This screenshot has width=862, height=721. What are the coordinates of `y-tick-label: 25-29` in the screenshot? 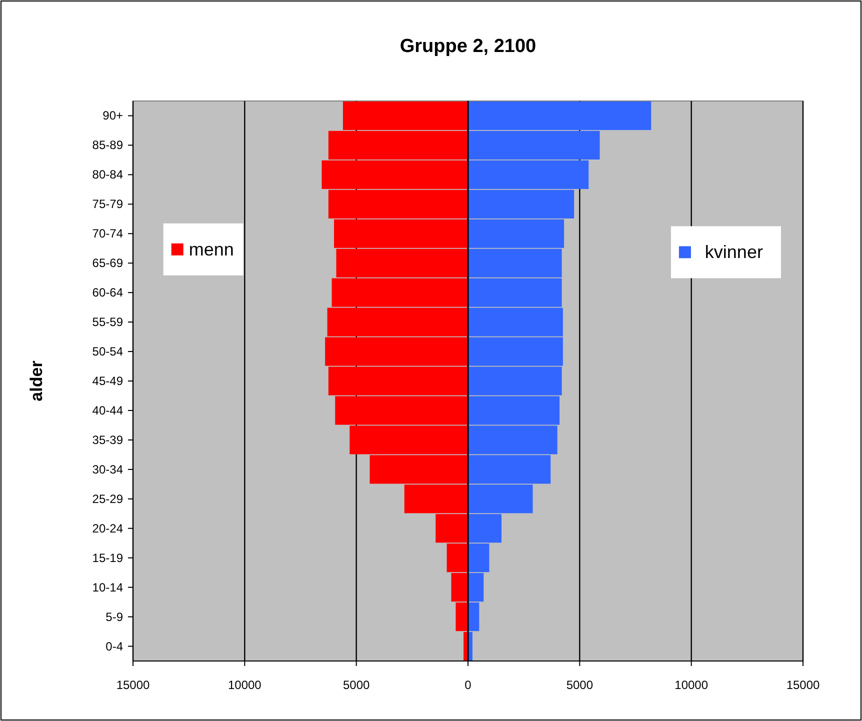 It's located at (108, 499).